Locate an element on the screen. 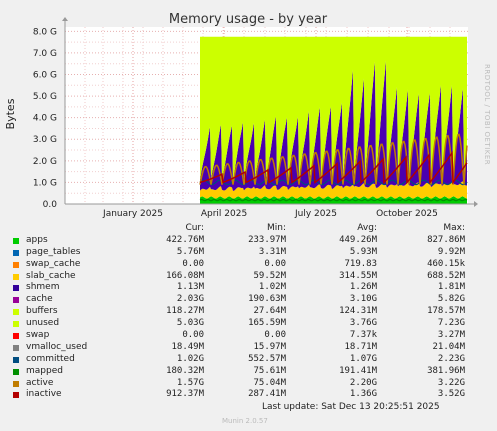  y-tick-label: 1.0 G is located at coordinates (45, 183).